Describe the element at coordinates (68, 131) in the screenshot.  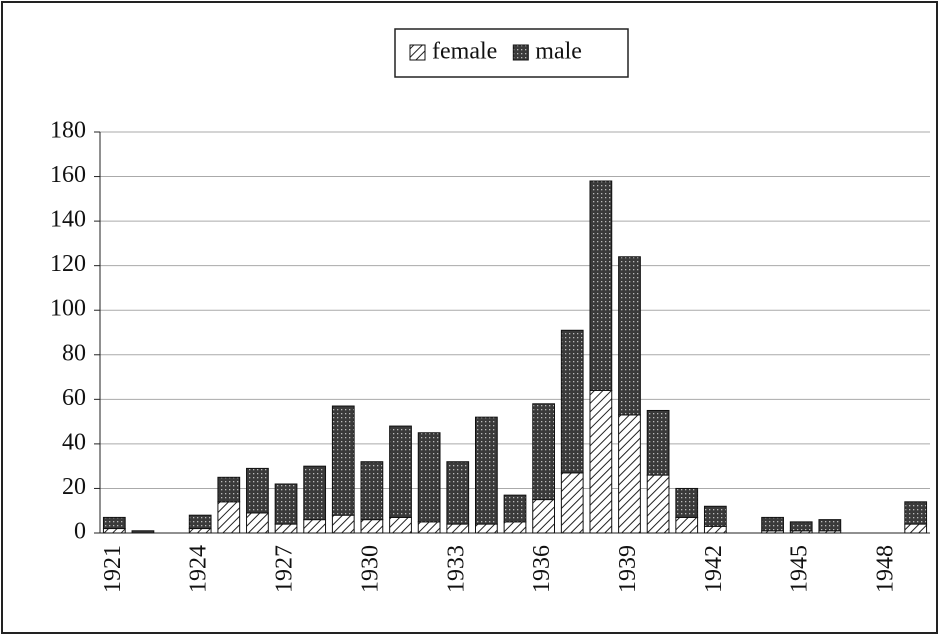
I see `y-tick-label: 180` at that location.